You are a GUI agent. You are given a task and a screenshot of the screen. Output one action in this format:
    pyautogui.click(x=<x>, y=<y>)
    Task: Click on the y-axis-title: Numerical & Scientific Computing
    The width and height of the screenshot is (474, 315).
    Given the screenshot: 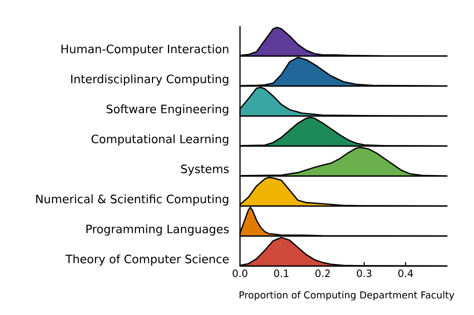 What is the action you would take?
    pyautogui.click(x=132, y=200)
    